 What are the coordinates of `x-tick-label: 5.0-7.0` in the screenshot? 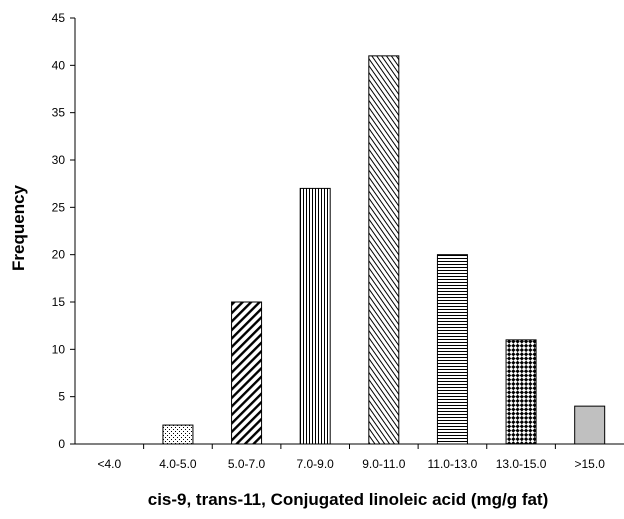 It's located at (247, 464).